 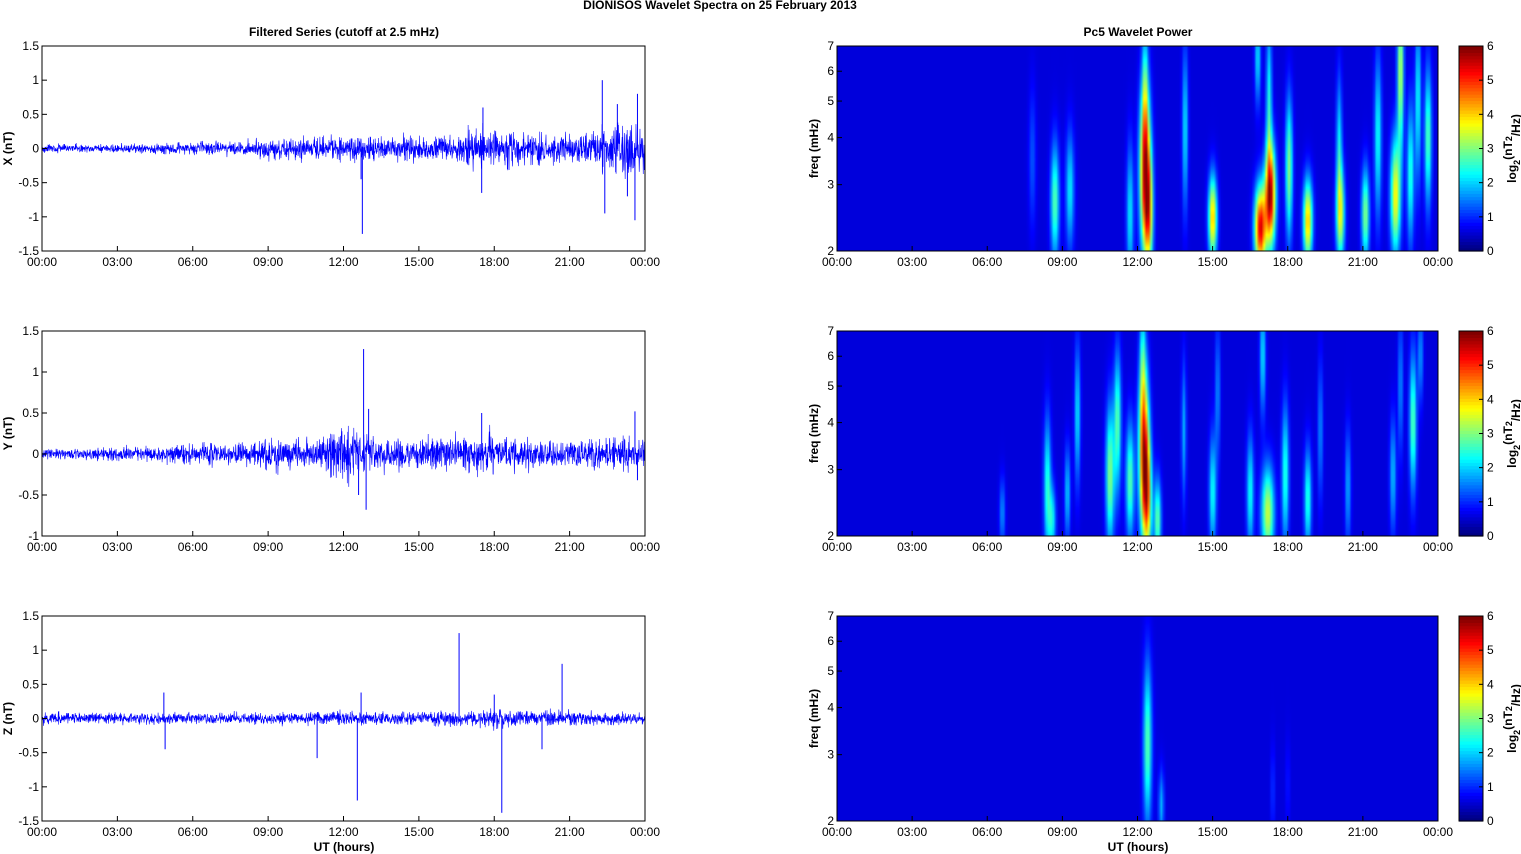 I want to click on y-tick-label: 0, so click(x=35, y=719).